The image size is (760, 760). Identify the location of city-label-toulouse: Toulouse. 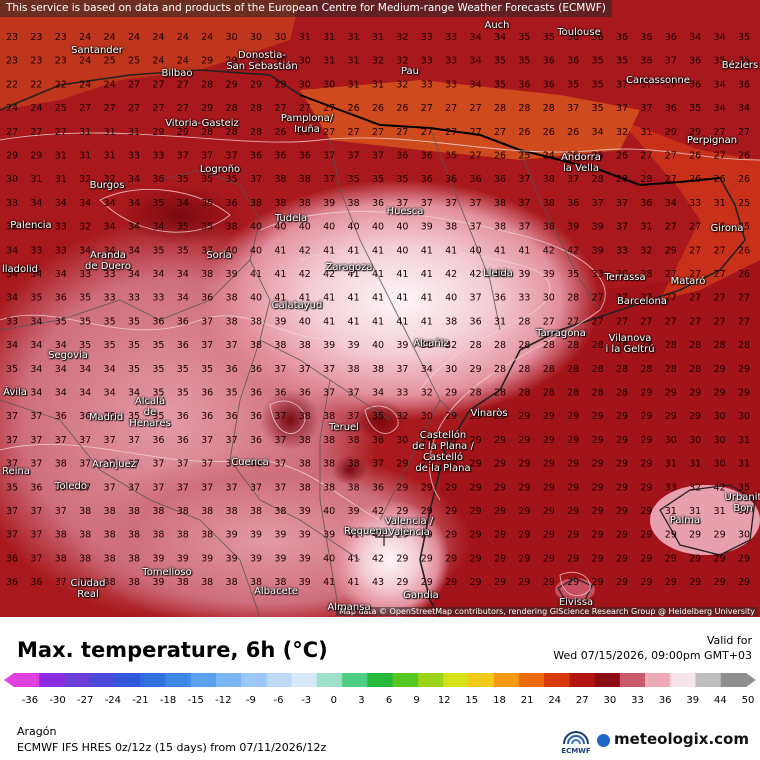
(579, 32).